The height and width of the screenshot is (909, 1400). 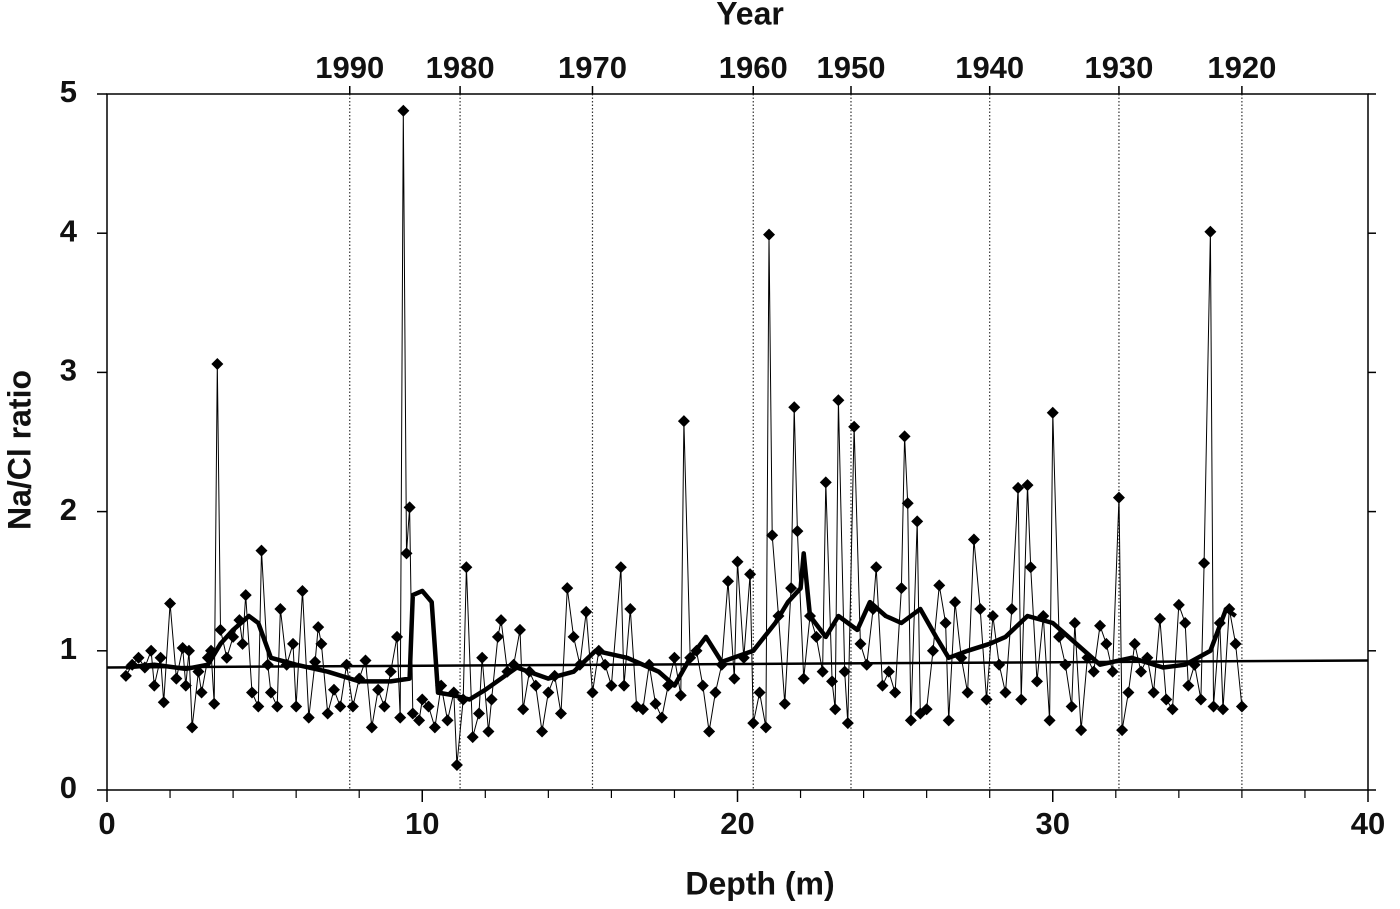 What do you see at coordinates (68, 91) in the screenshot?
I see `y-tick-label: 5` at bounding box center [68, 91].